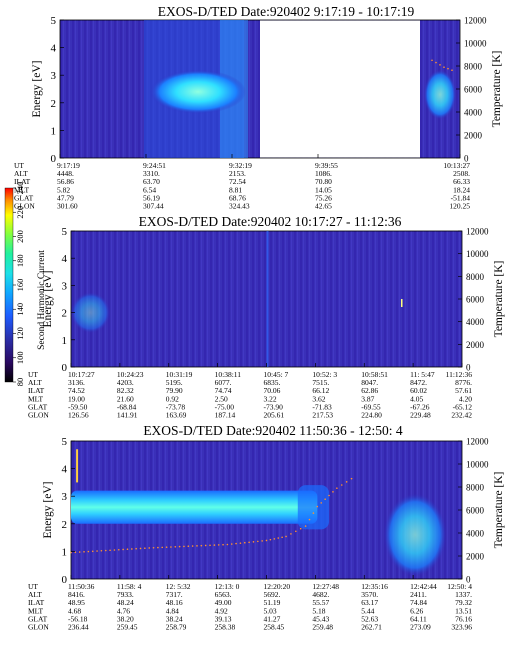  Describe the element at coordinates (459, 206) in the screenshot. I see `panel-1-cell-value: 120.25` at that location.